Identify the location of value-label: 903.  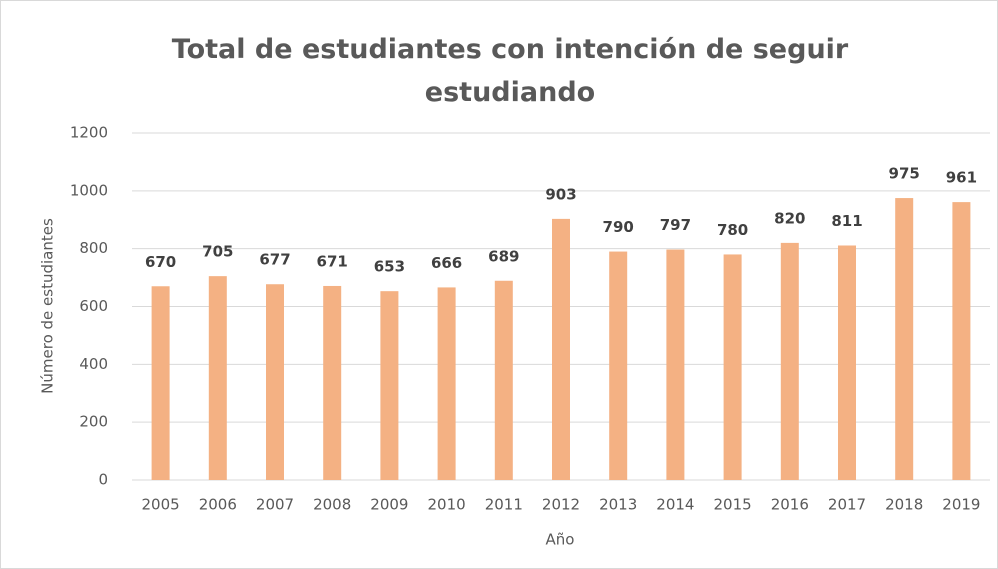
(560, 194).